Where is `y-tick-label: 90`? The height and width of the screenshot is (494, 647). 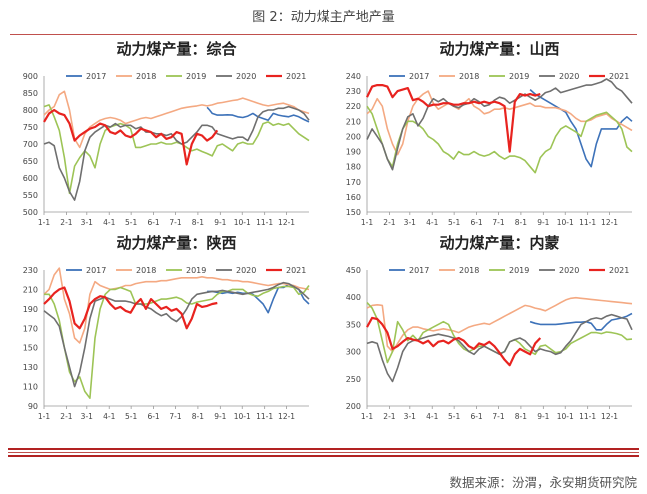
y-tick-label: 90 is located at coordinates (33, 406).